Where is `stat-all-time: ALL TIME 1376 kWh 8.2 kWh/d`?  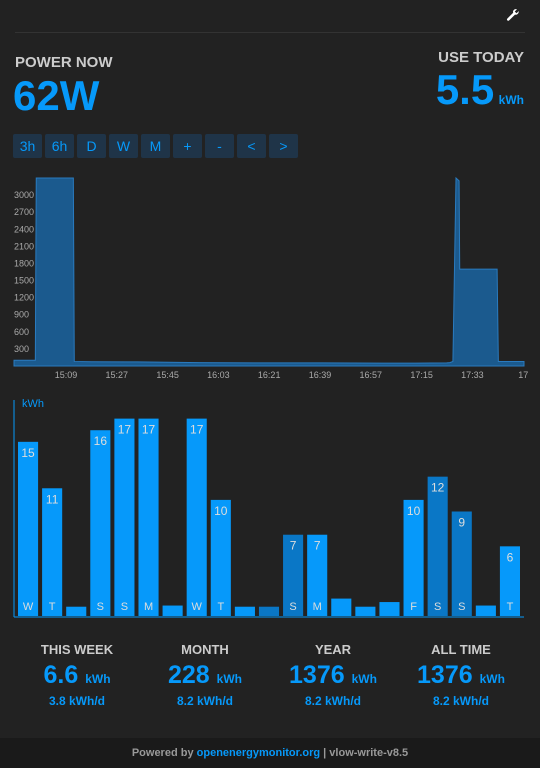
stat-all-time: ALL TIME 1376 kWh 8.2 kWh/d is located at coordinates (461, 675).